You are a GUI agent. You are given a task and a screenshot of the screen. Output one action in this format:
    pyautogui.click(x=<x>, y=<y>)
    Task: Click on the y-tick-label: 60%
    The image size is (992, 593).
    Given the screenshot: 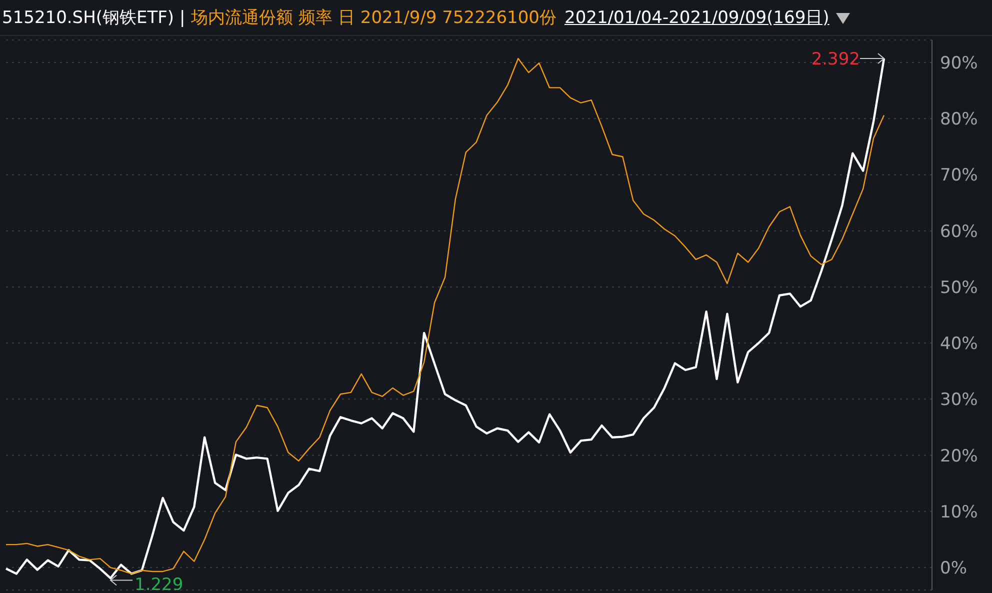 What is the action you would take?
    pyautogui.click(x=959, y=232)
    